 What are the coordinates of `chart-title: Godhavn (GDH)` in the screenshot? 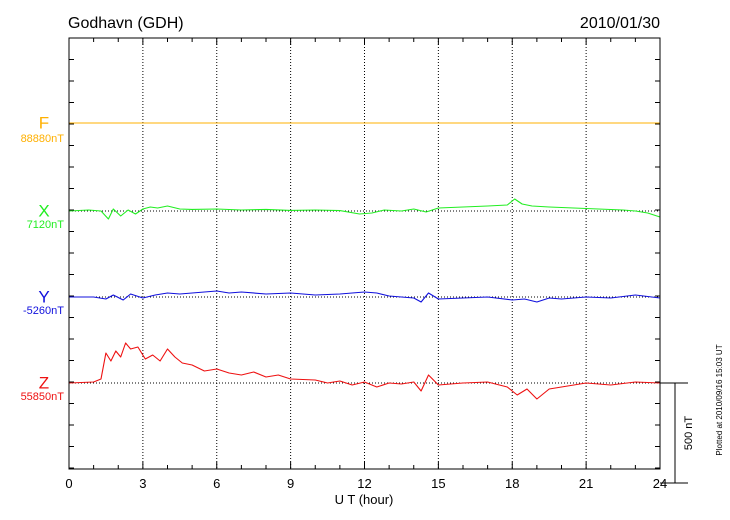 It's located at (126, 23).